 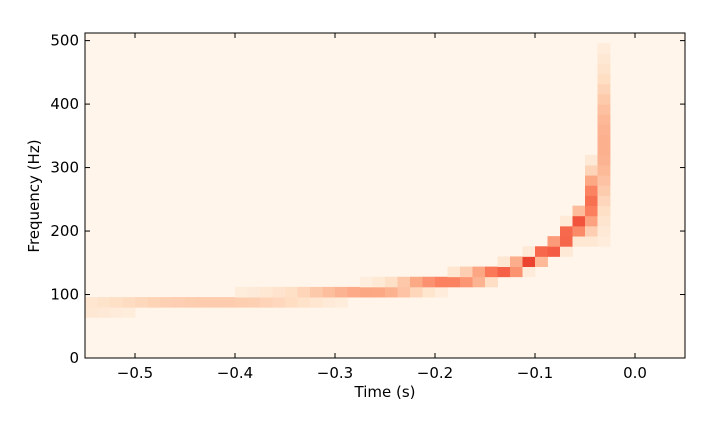 What do you see at coordinates (64, 104) in the screenshot?
I see `y-tick-label: 400` at bounding box center [64, 104].